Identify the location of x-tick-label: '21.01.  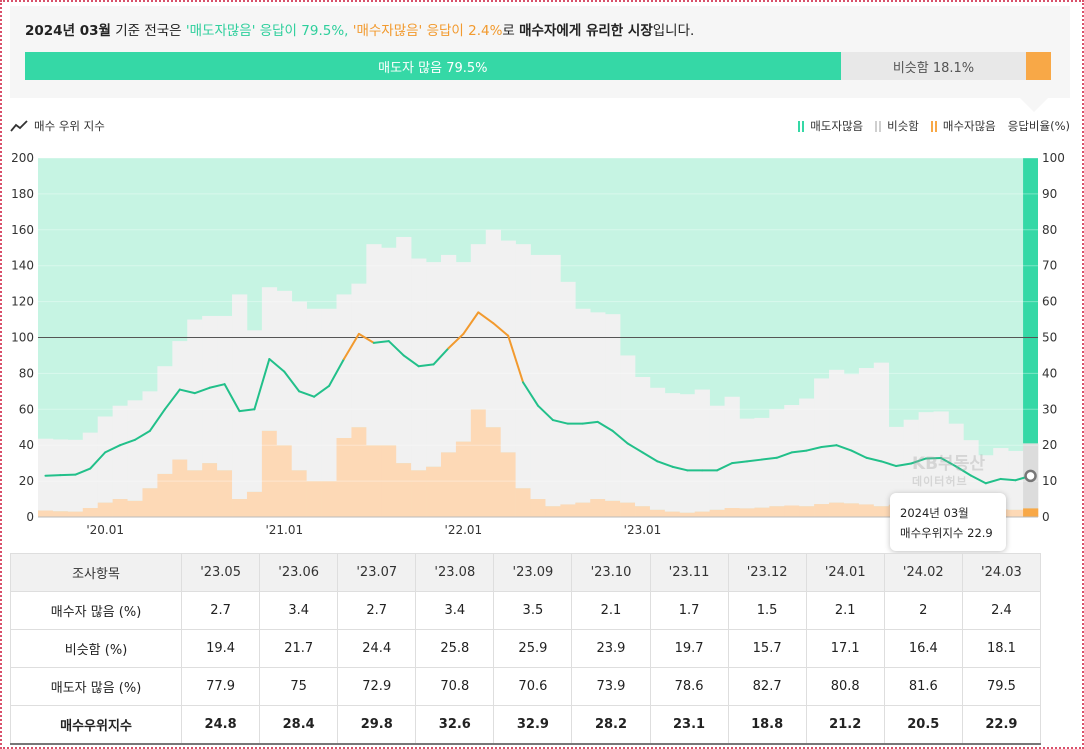
(284, 530).